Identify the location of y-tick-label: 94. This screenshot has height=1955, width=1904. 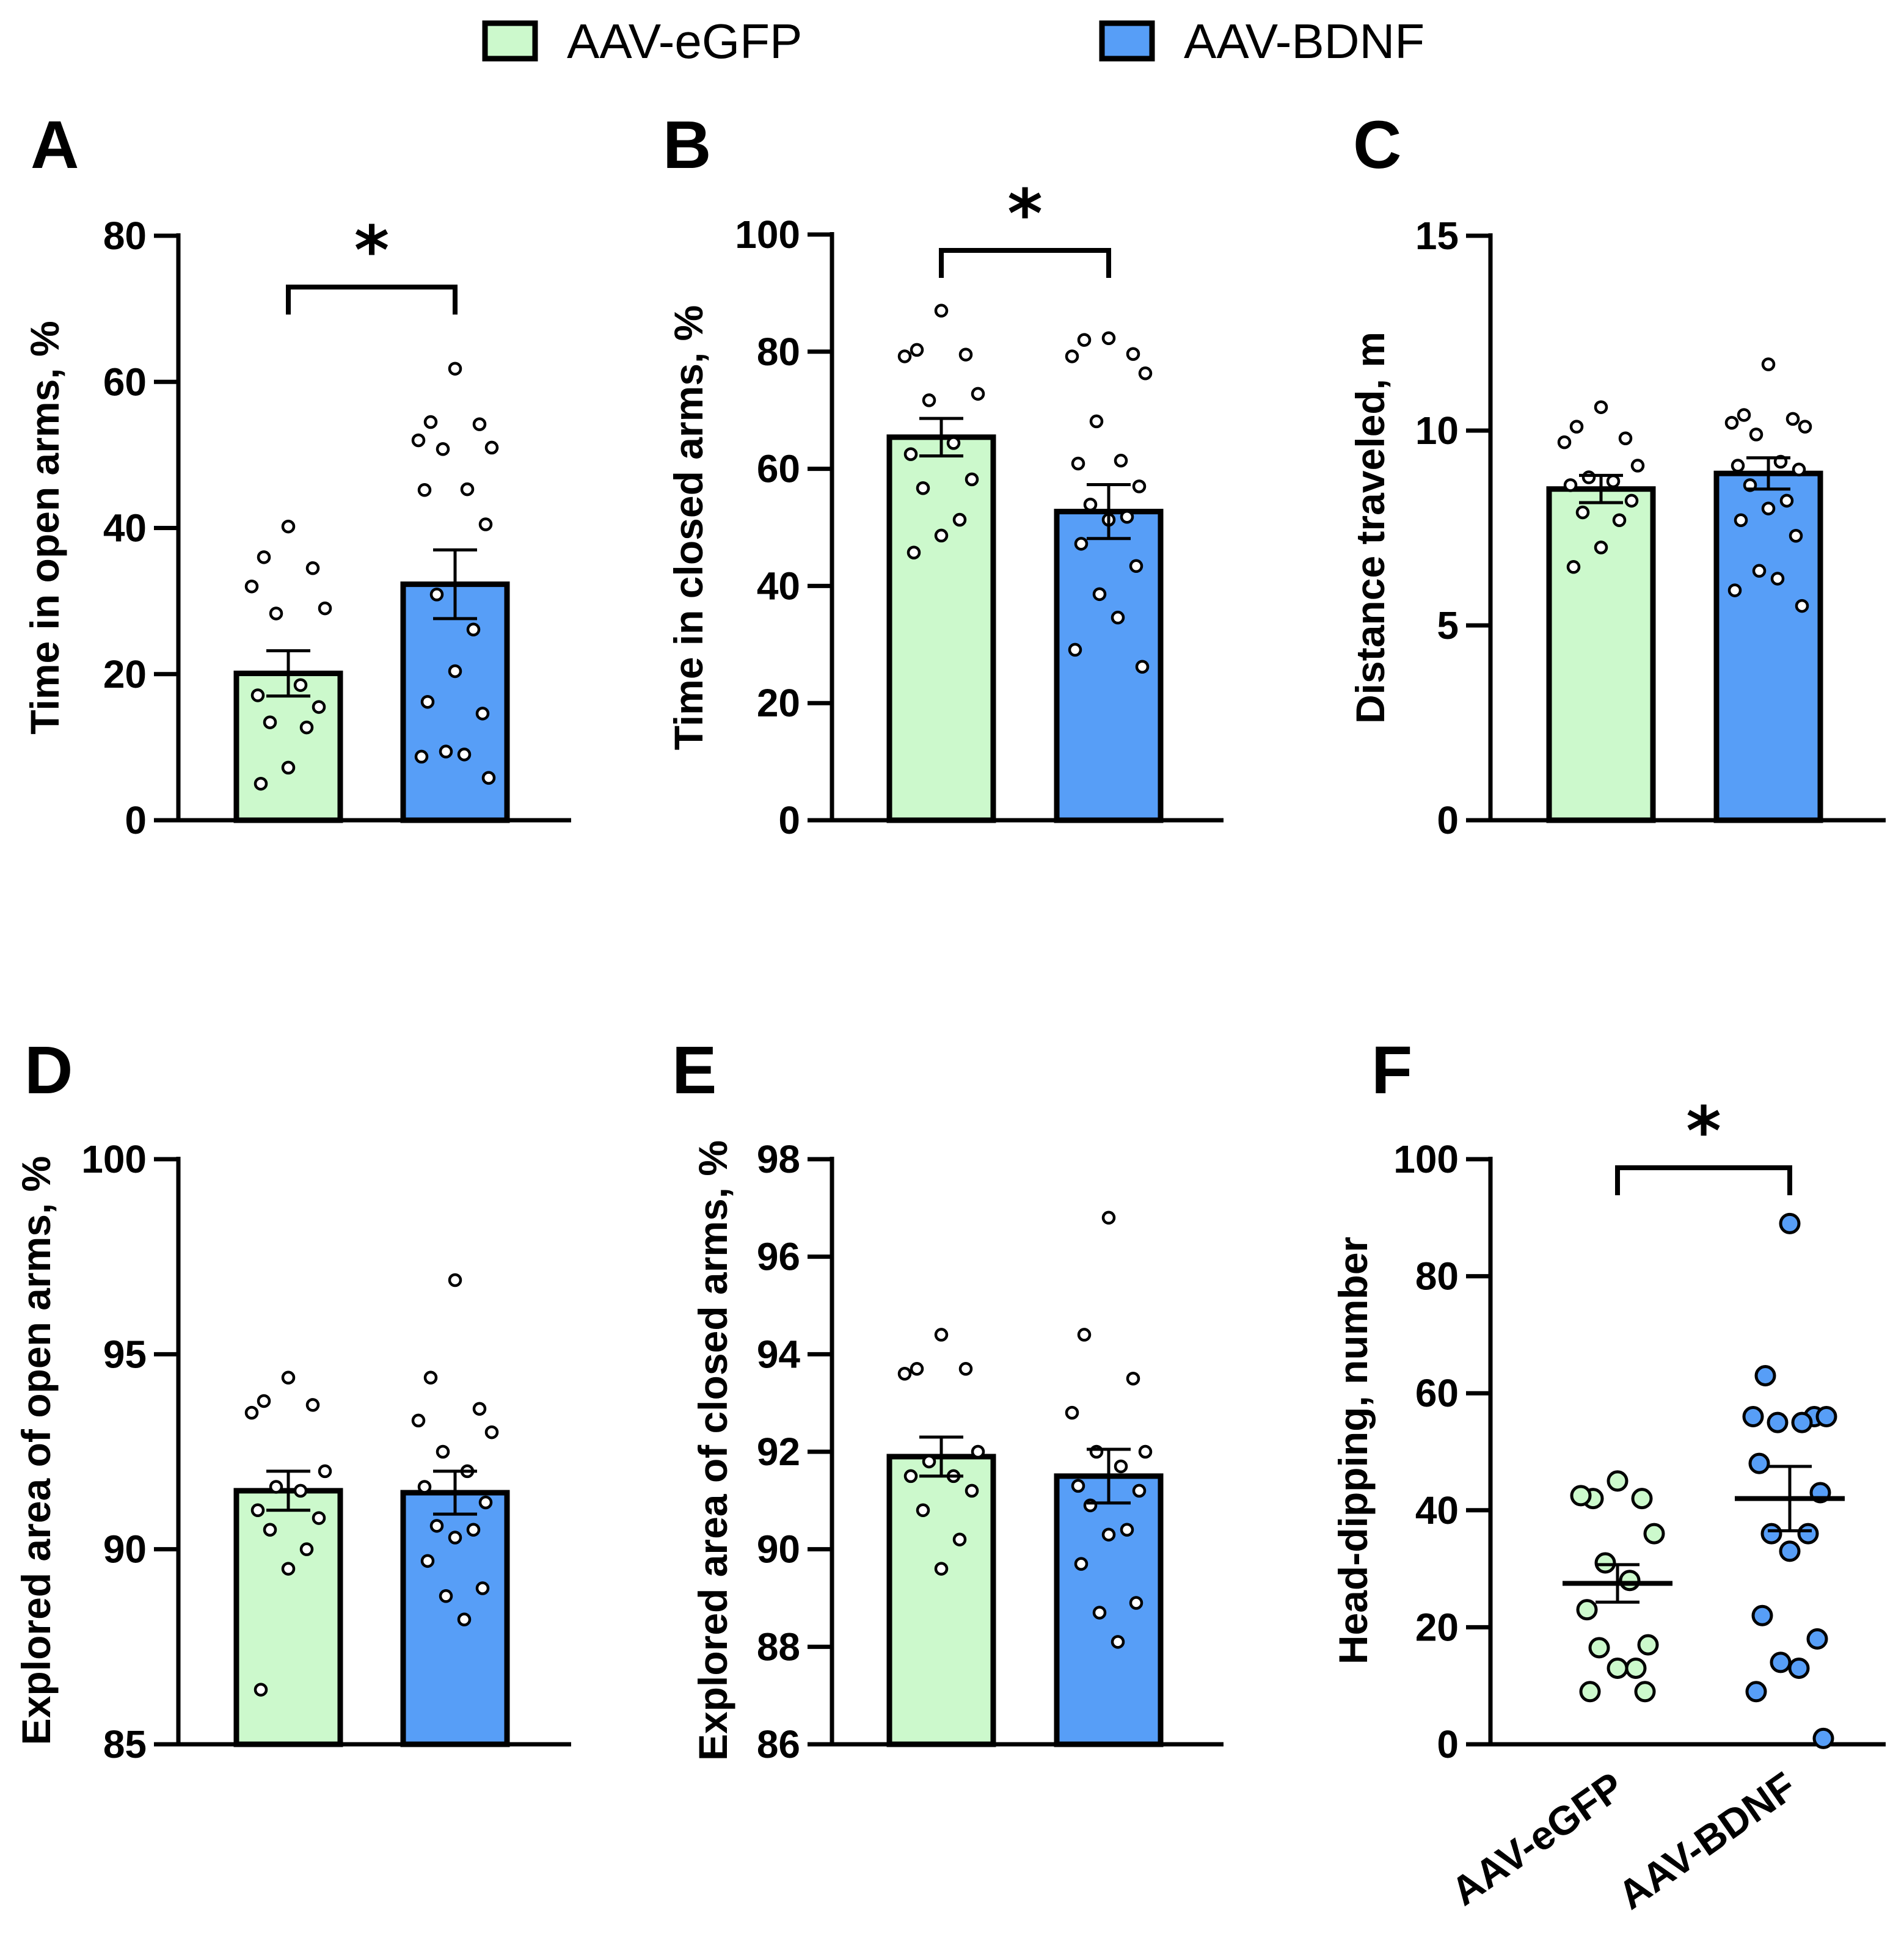
(779, 1354).